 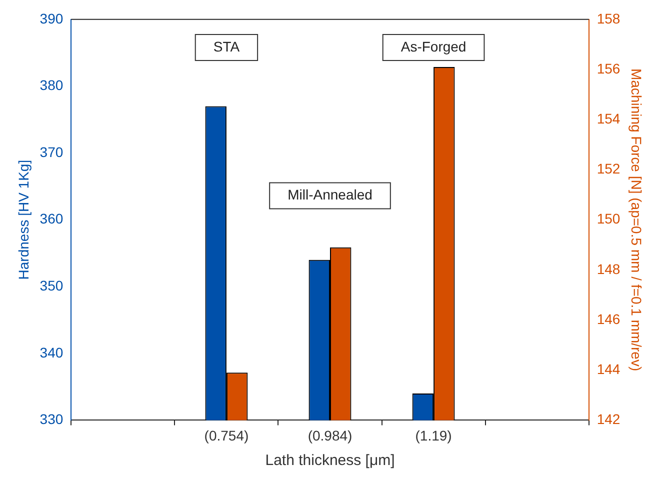 I want to click on y-tick-label: 360, so click(x=52, y=218).